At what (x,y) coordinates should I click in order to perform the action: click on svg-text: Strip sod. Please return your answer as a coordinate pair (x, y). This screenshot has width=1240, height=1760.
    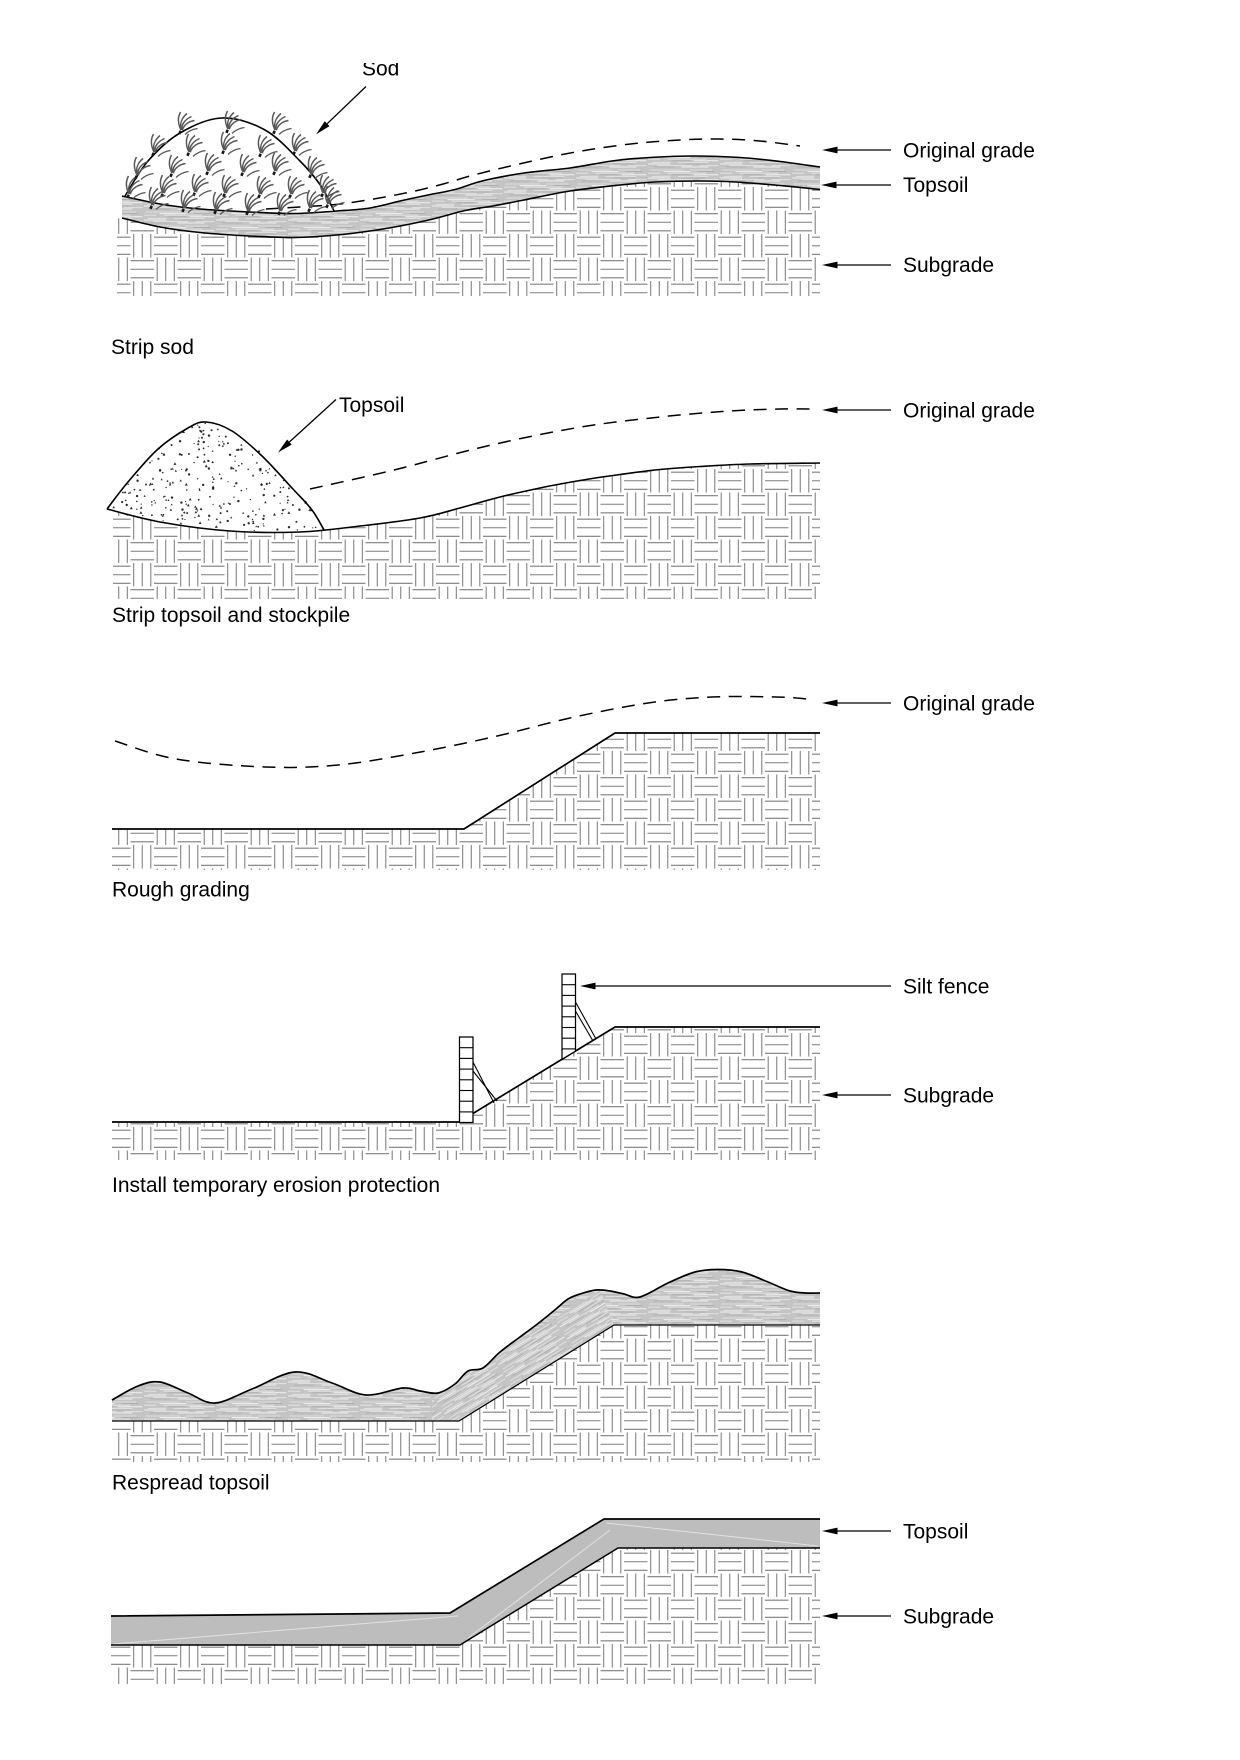
    Looking at the image, I should click on (152, 347).